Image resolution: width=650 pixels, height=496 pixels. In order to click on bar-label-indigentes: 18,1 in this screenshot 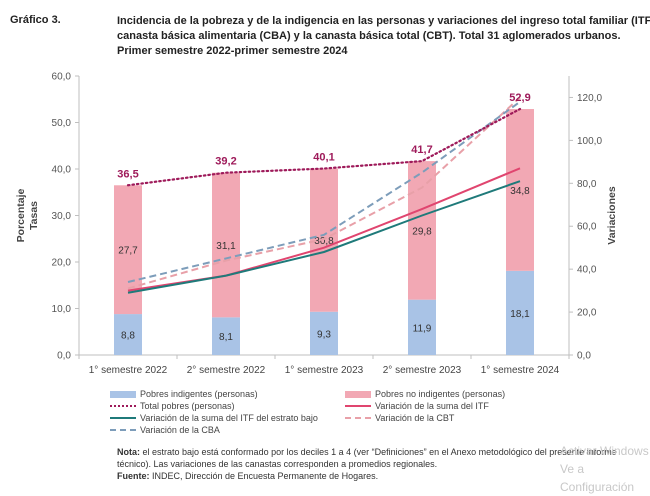, I will do `click(520, 314)`.